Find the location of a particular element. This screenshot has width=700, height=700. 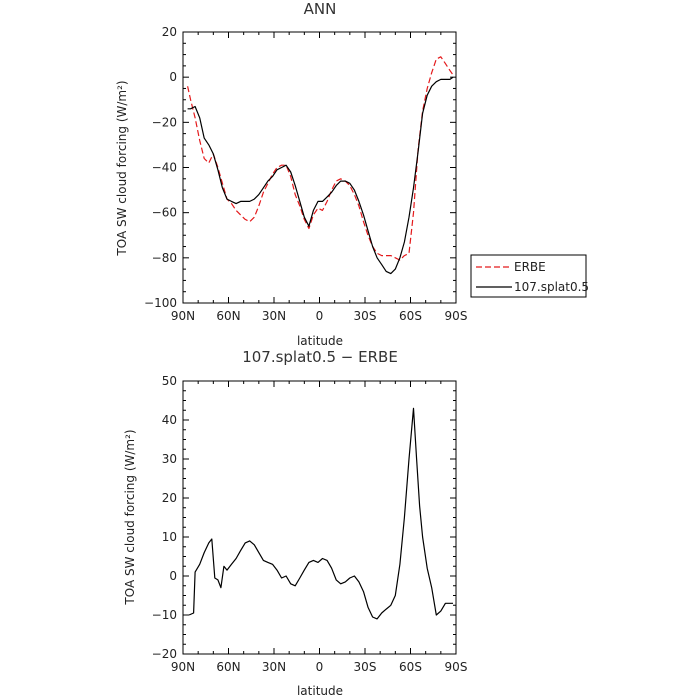

legend-label-model: 107.splat0.5 is located at coordinates (551, 287).